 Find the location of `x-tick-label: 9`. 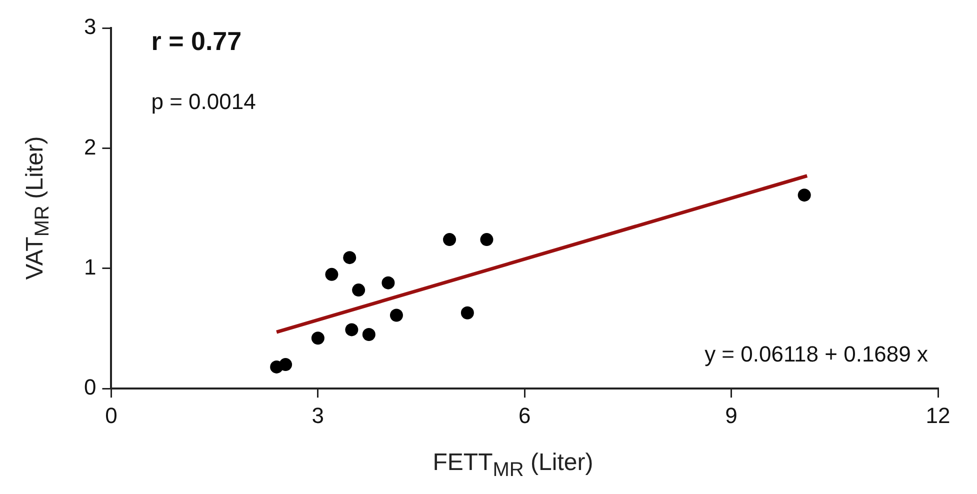

x-tick-label: 9 is located at coordinates (731, 415).